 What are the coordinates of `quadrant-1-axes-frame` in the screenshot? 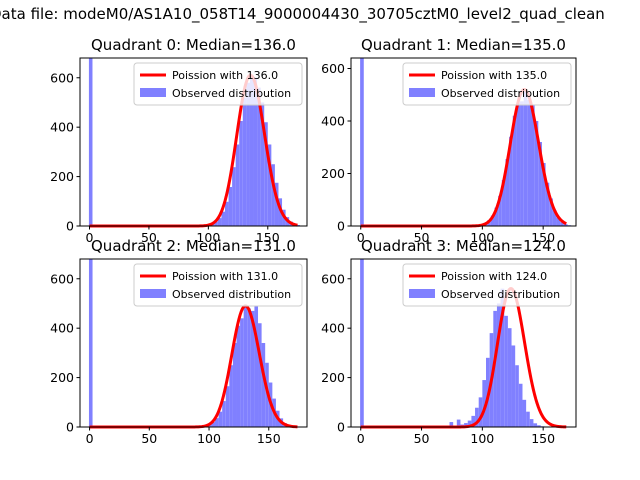 It's located at (463, 142).